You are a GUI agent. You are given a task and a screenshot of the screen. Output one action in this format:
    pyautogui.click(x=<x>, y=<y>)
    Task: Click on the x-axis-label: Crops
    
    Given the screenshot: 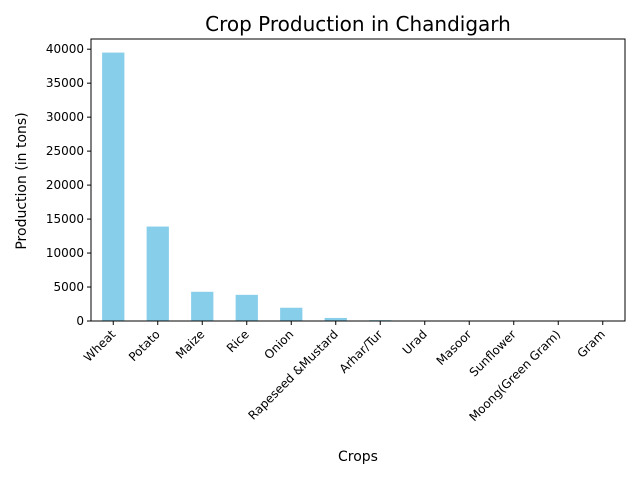 What is the action you would take?
    pyautogui.click(x=358, y=457)
    